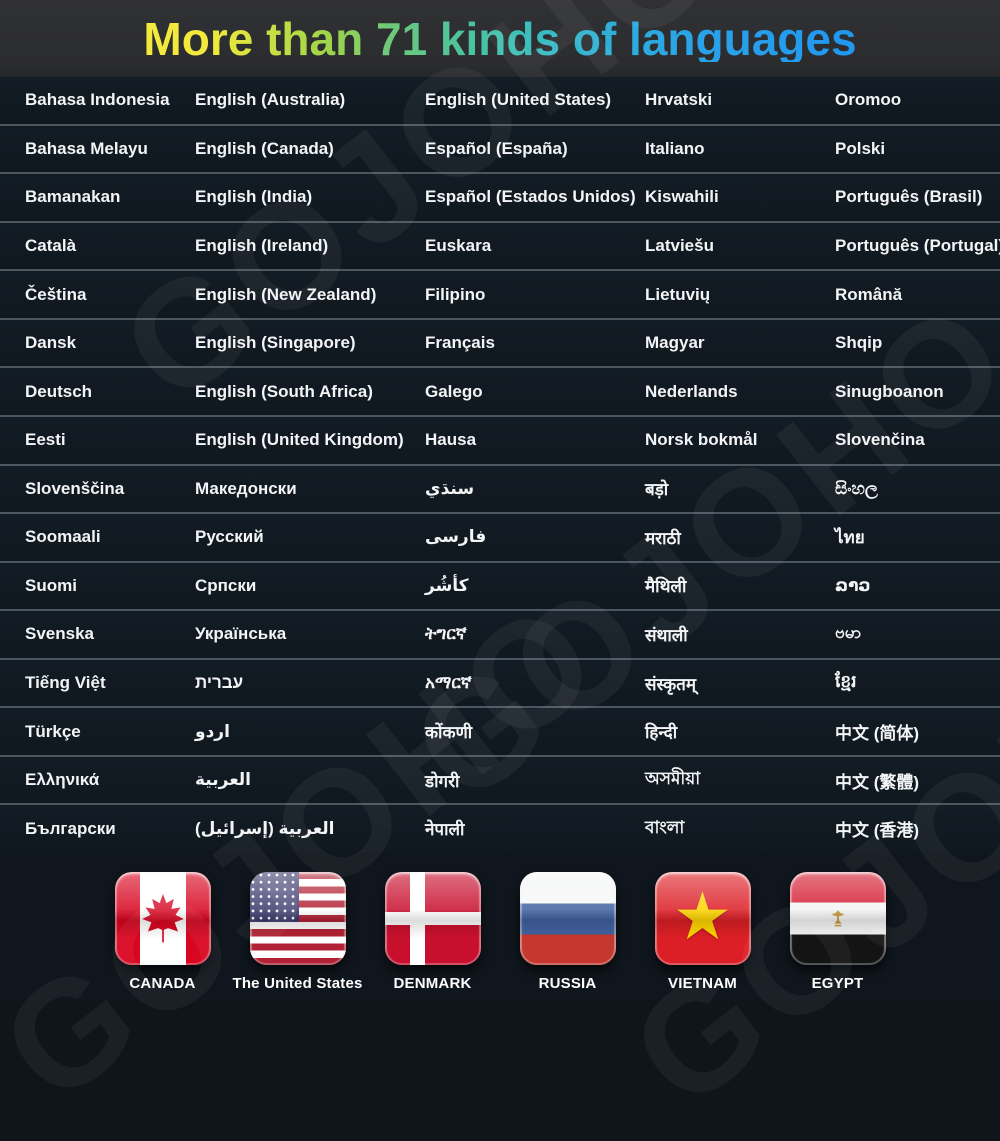 This screenshot has height=1141, width=1000. Describe the element at coordinates (880, 440) in the screenshot. I see `language-cell: Slovenčina` at that location.